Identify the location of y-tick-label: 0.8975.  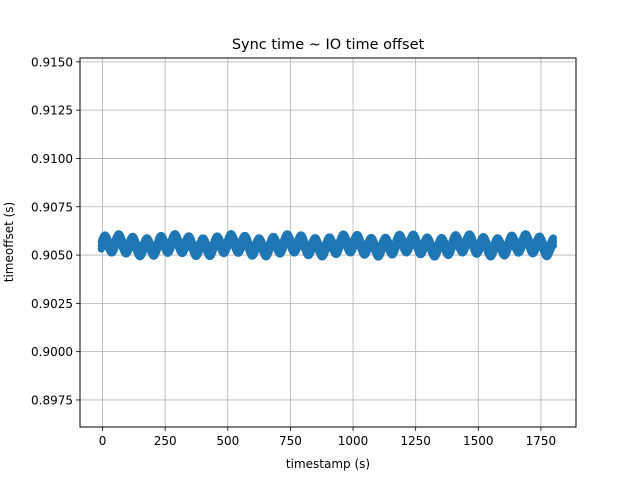
(52, 400).